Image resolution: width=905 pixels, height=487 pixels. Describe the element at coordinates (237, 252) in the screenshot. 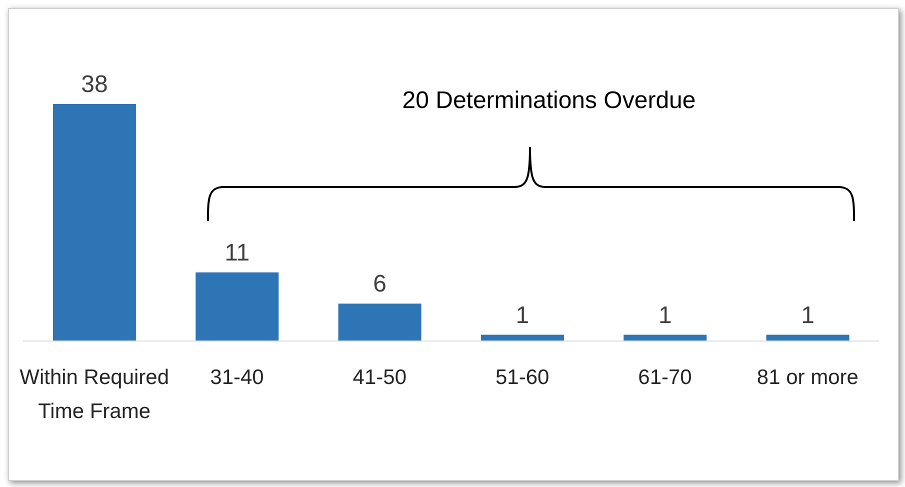

I see `data-label: 11` at that location.